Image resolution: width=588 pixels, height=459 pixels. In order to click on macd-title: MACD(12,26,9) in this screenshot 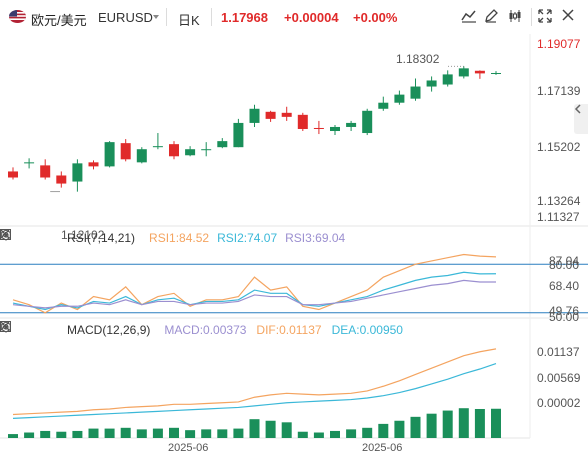, I will do `click(109, 330)`.